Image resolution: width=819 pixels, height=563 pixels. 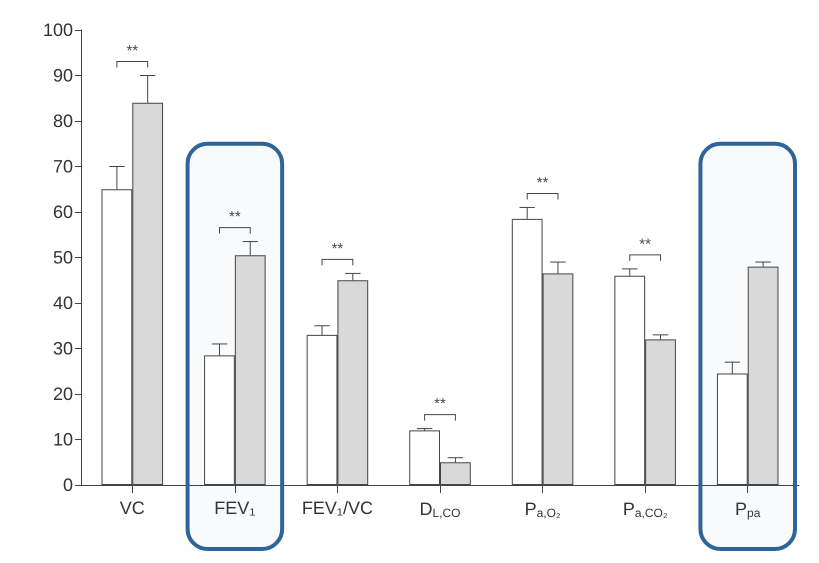 What do you see at coordinates (62, 394) in the screenshot?
I see `y-tick-label: 20` at bounding box center [62, 394].